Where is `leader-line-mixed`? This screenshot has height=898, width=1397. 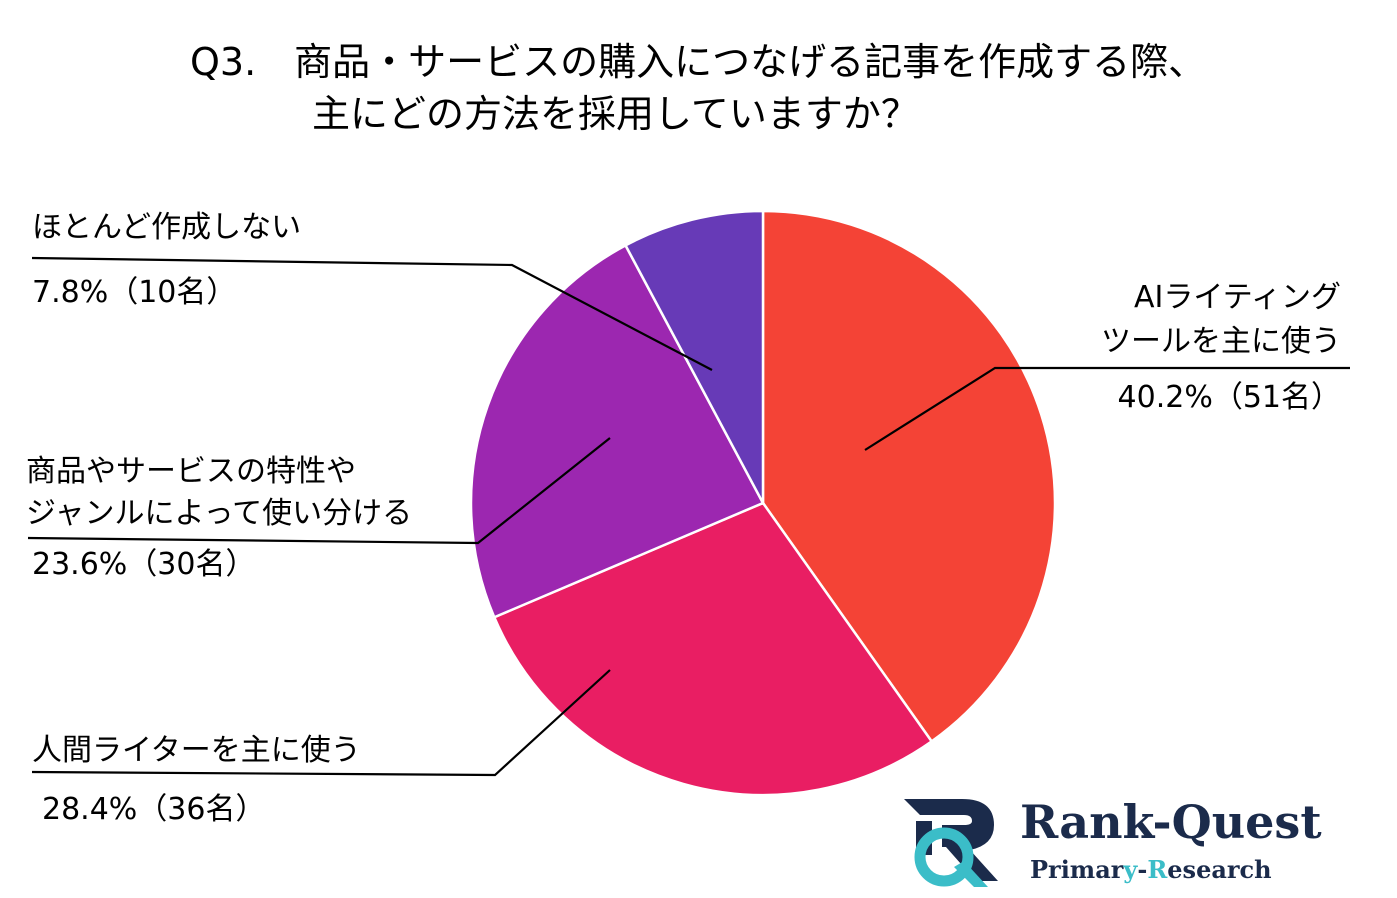
leader-line-mixed is located at coordinates (319, 491).